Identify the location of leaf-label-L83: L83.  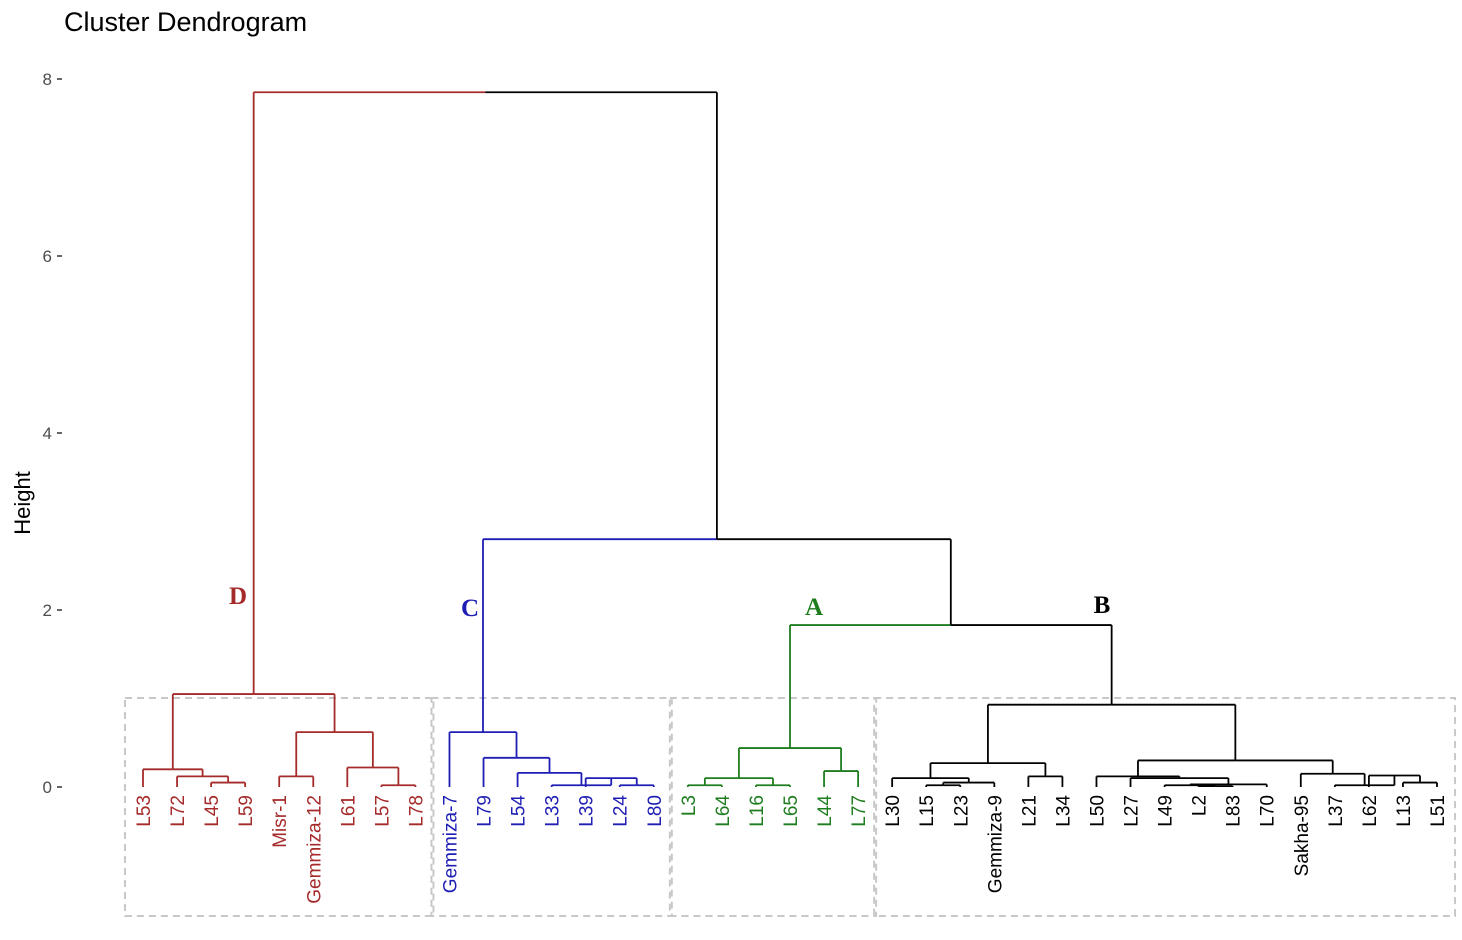
(1234, 811).